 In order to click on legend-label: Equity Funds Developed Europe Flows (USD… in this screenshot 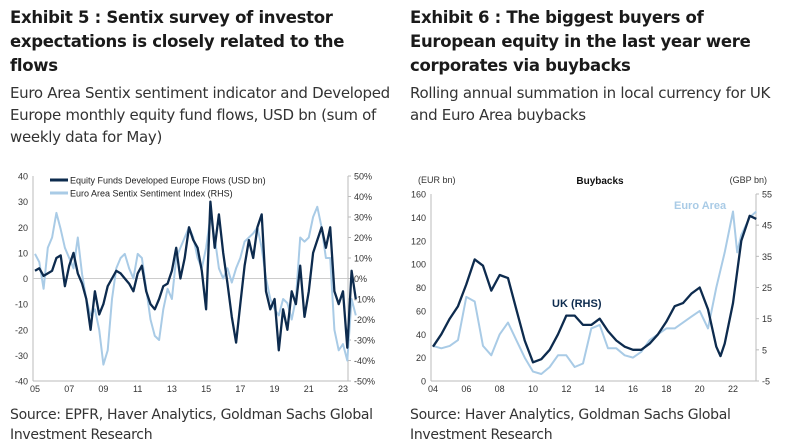, I will do `click(168, 181)`.